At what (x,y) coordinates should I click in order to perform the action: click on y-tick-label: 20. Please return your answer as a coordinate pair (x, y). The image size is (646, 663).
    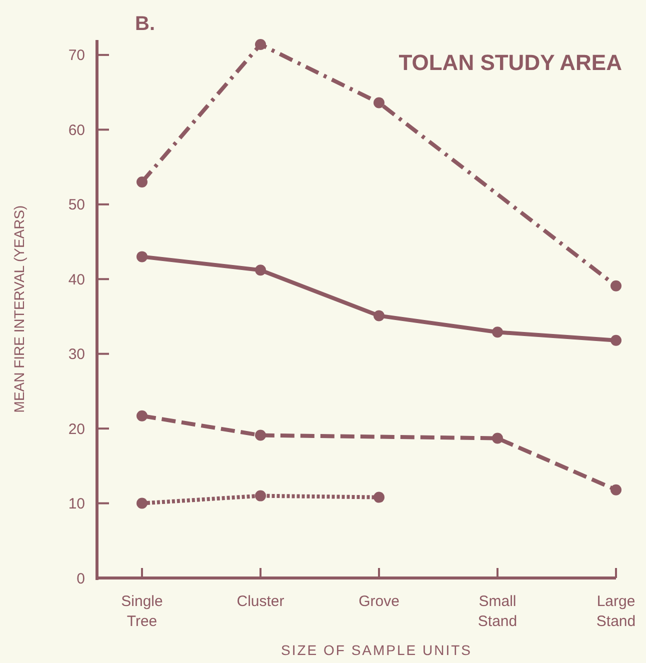
    Looking at the image, I should click on (76, 429).